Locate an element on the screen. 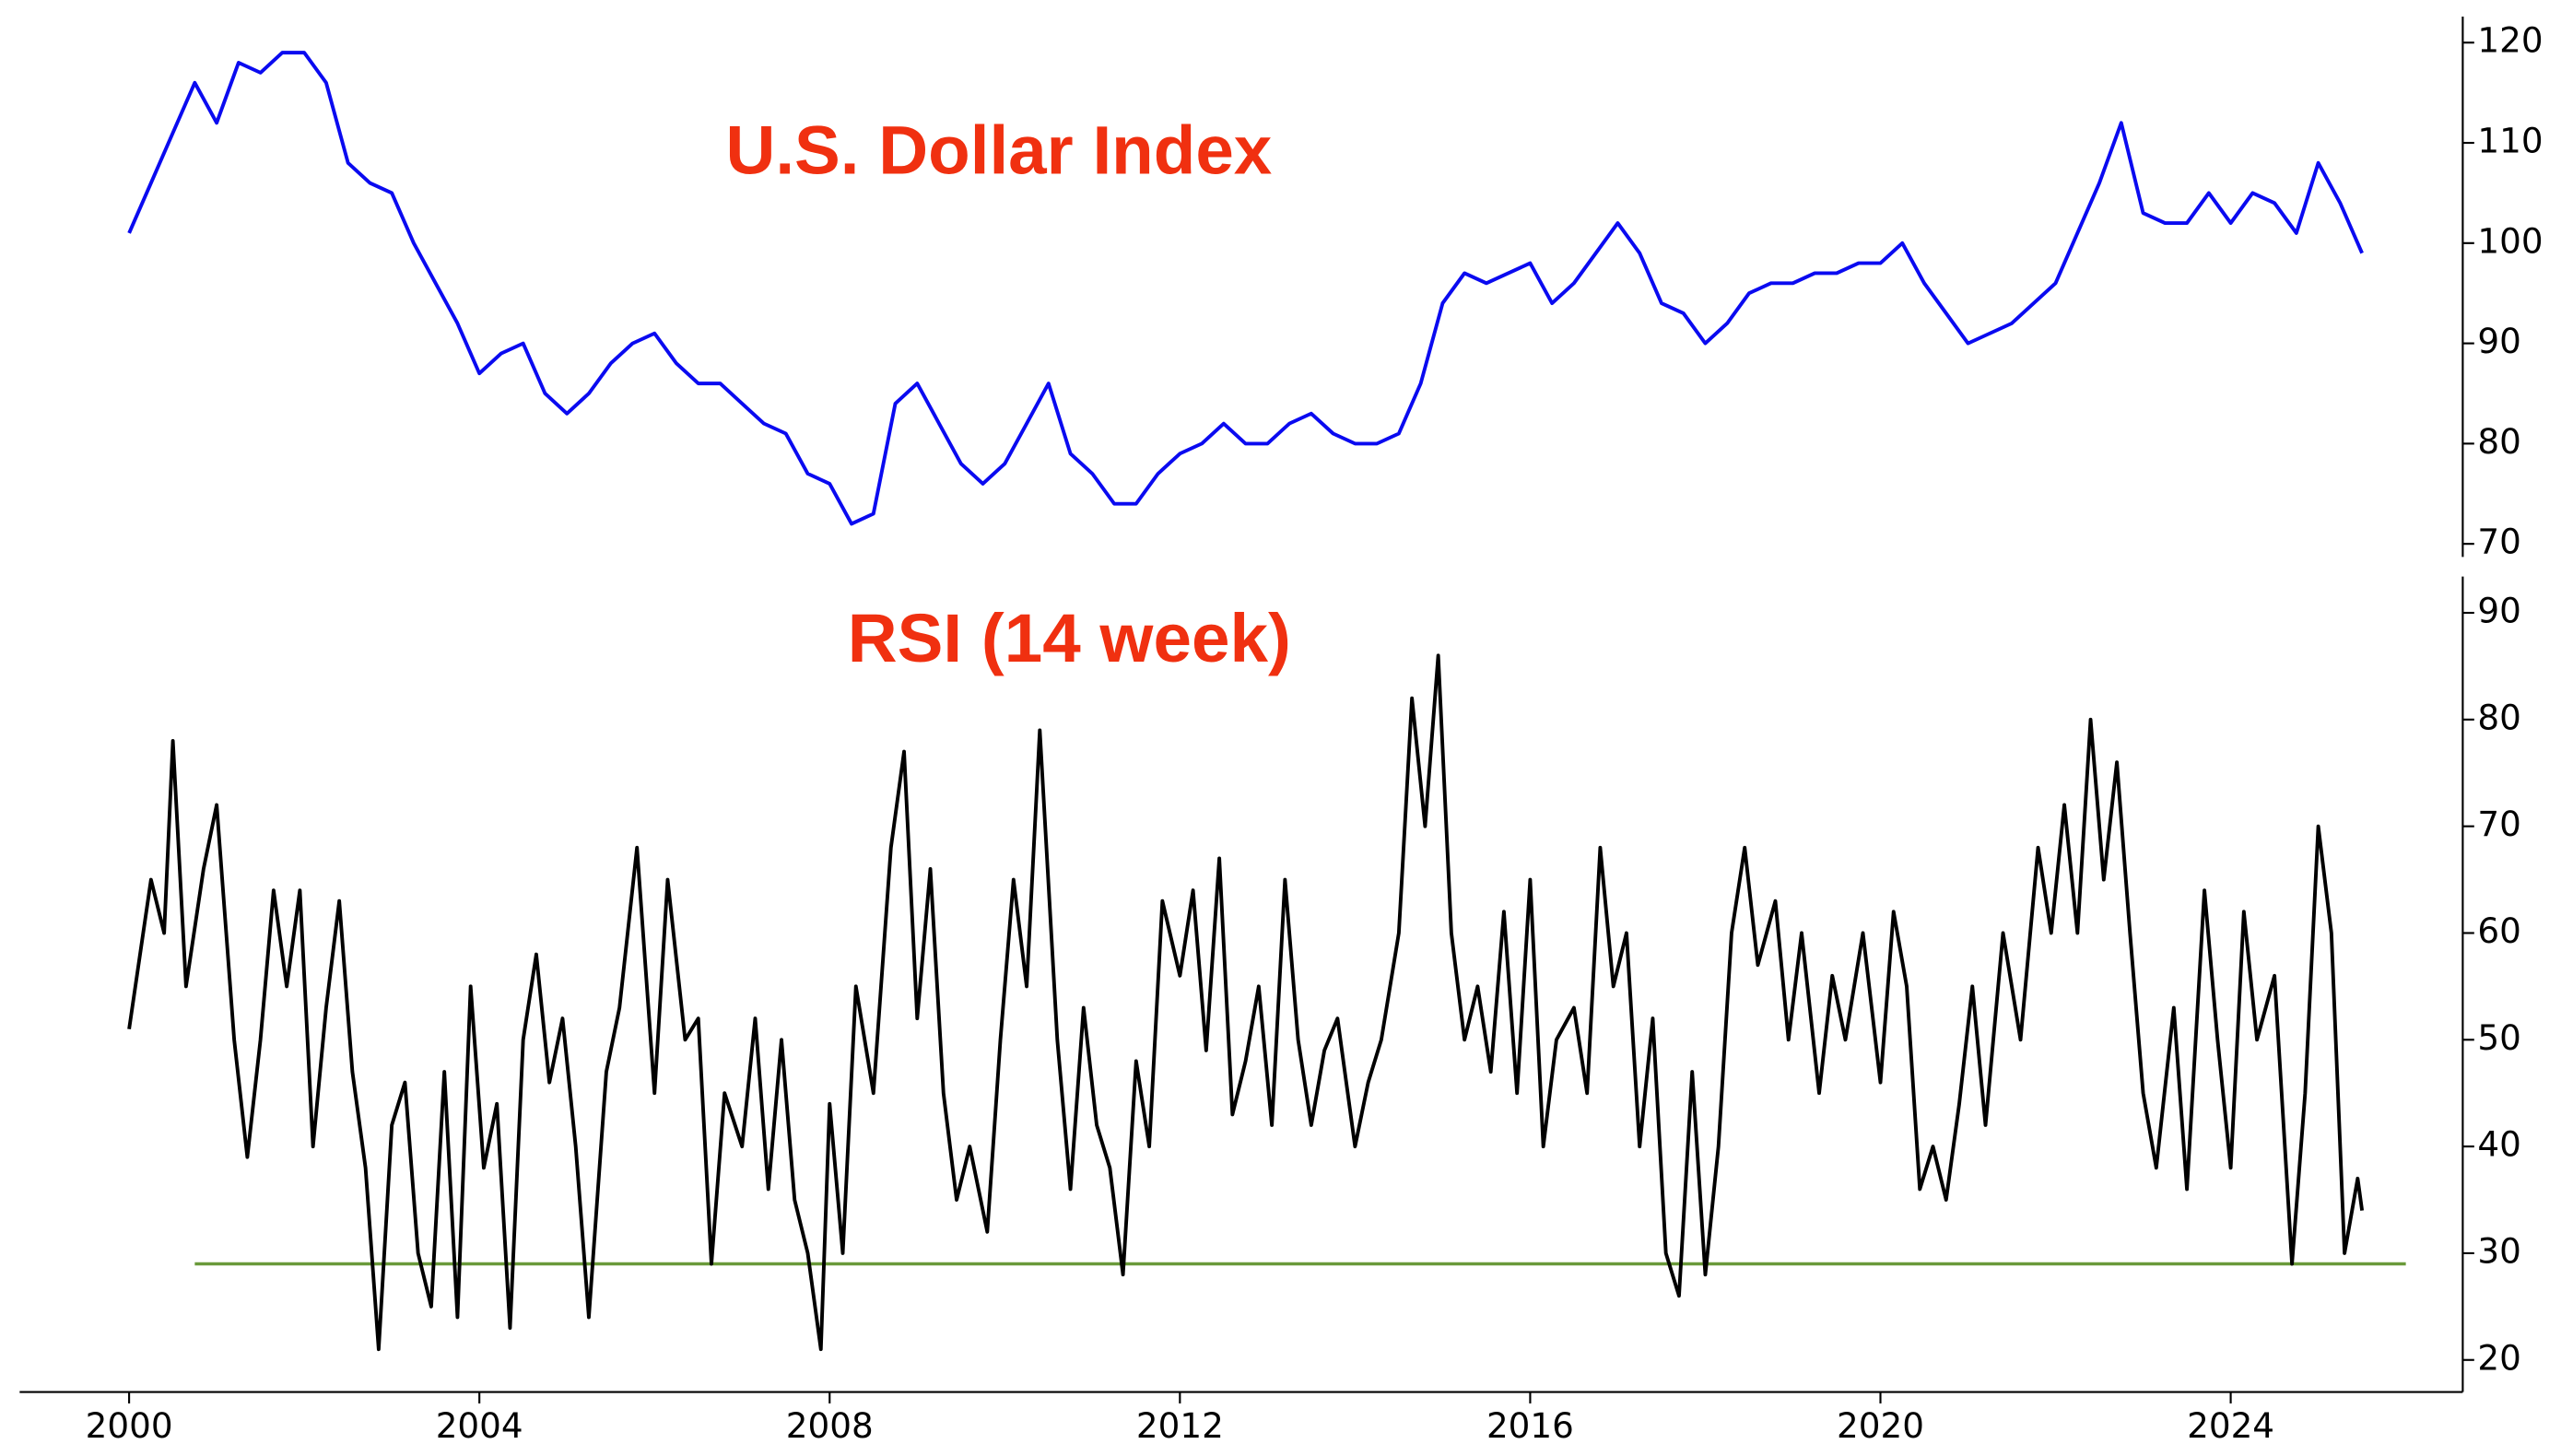  y-tick-label: 20 is located at coordinates (2499, 1357).